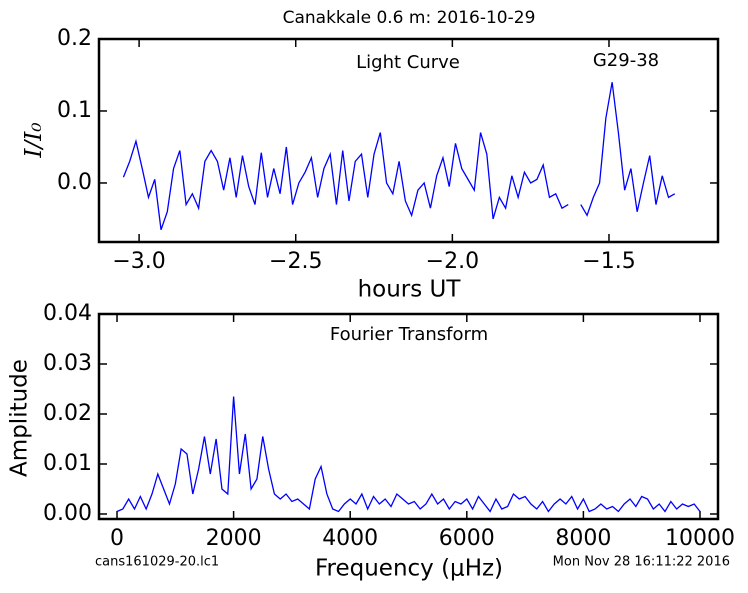 The height and width of the screenshot is (593, 748). I want to click on x-tick-label: −2.0, so click(452, 261).